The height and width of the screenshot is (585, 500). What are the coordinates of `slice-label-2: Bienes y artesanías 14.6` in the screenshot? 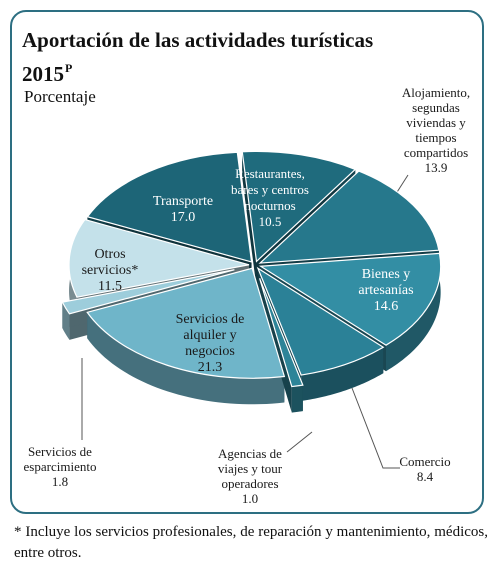 It's located at (385, 290).